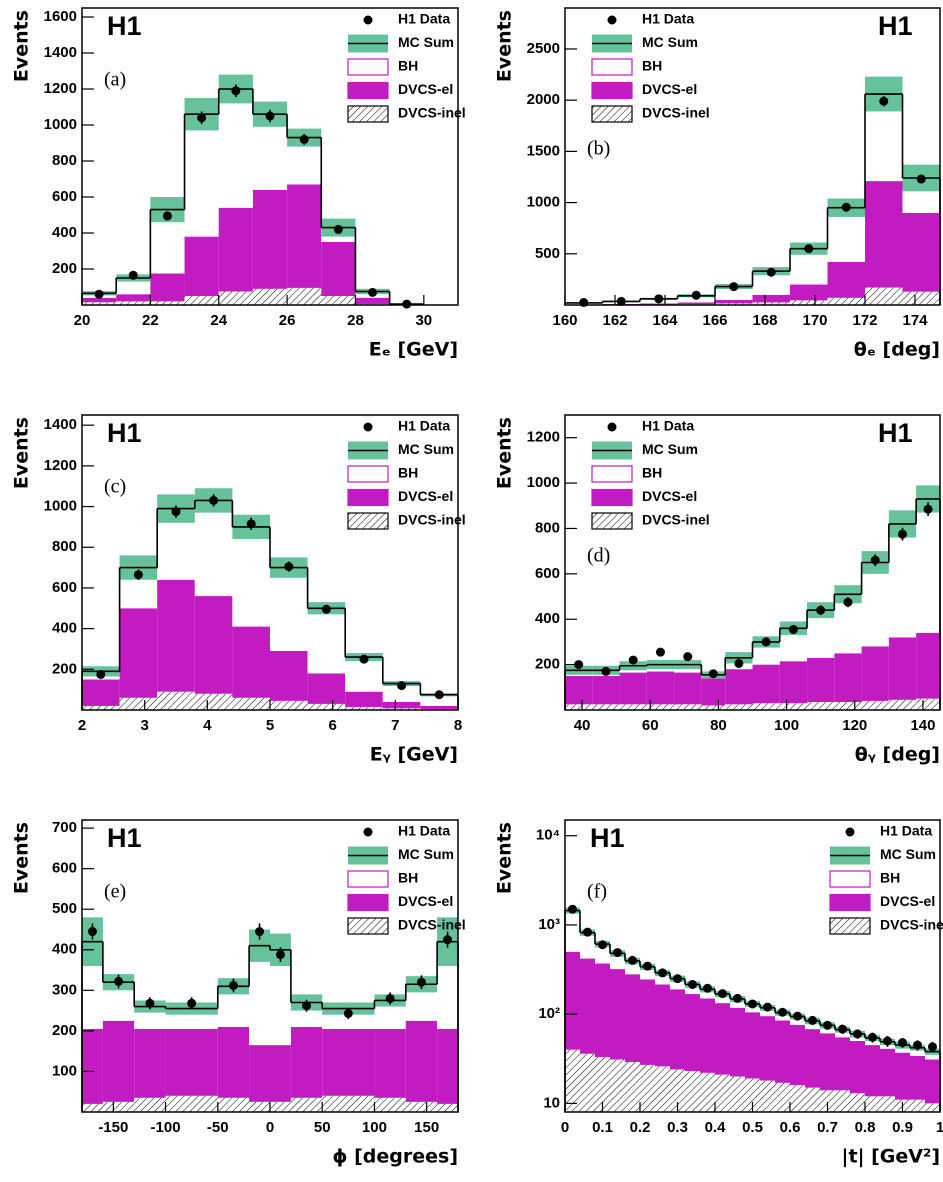 The height and width of the screenshot is (1182, 943). Describe the element at coordinates (676, 520) in the screenshot. I see `legend-label: DVCS-inel` at that location.